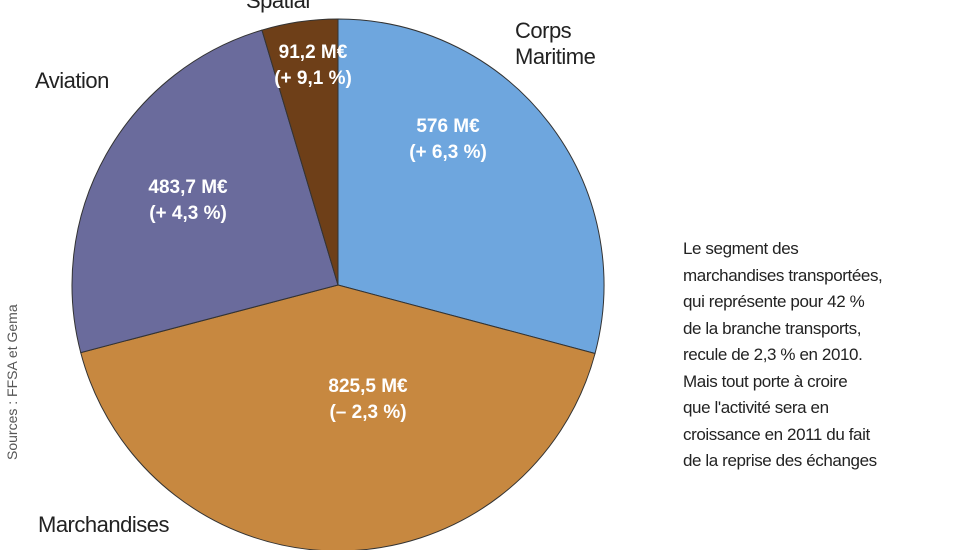 The height and width of the screenshot is (550, 980). I want to click on note-line: de la branche transports,, so click(772, 328).